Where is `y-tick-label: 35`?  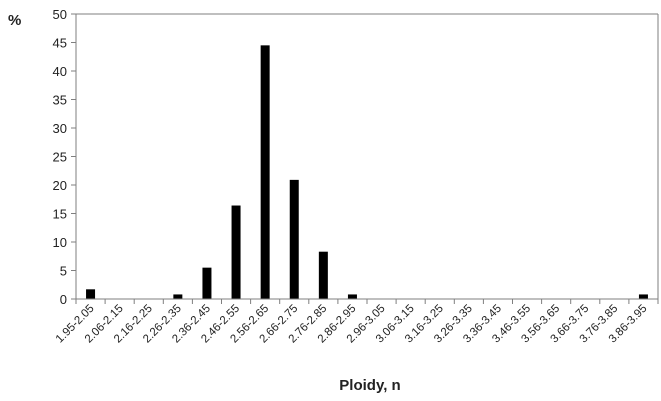 y-tick-label: 35 is located at coordinates (60, 100).